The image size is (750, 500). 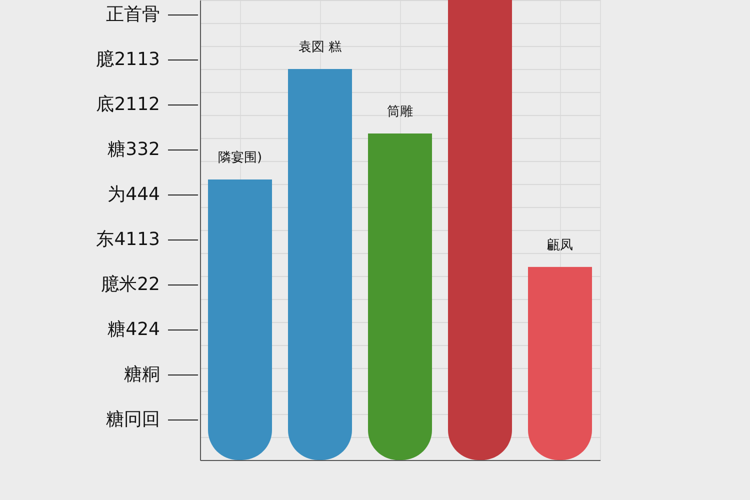 What do you see at coordinates (134, 329) in the screenshot?
I see `text: 糖424` at bounding box center [134, 329].